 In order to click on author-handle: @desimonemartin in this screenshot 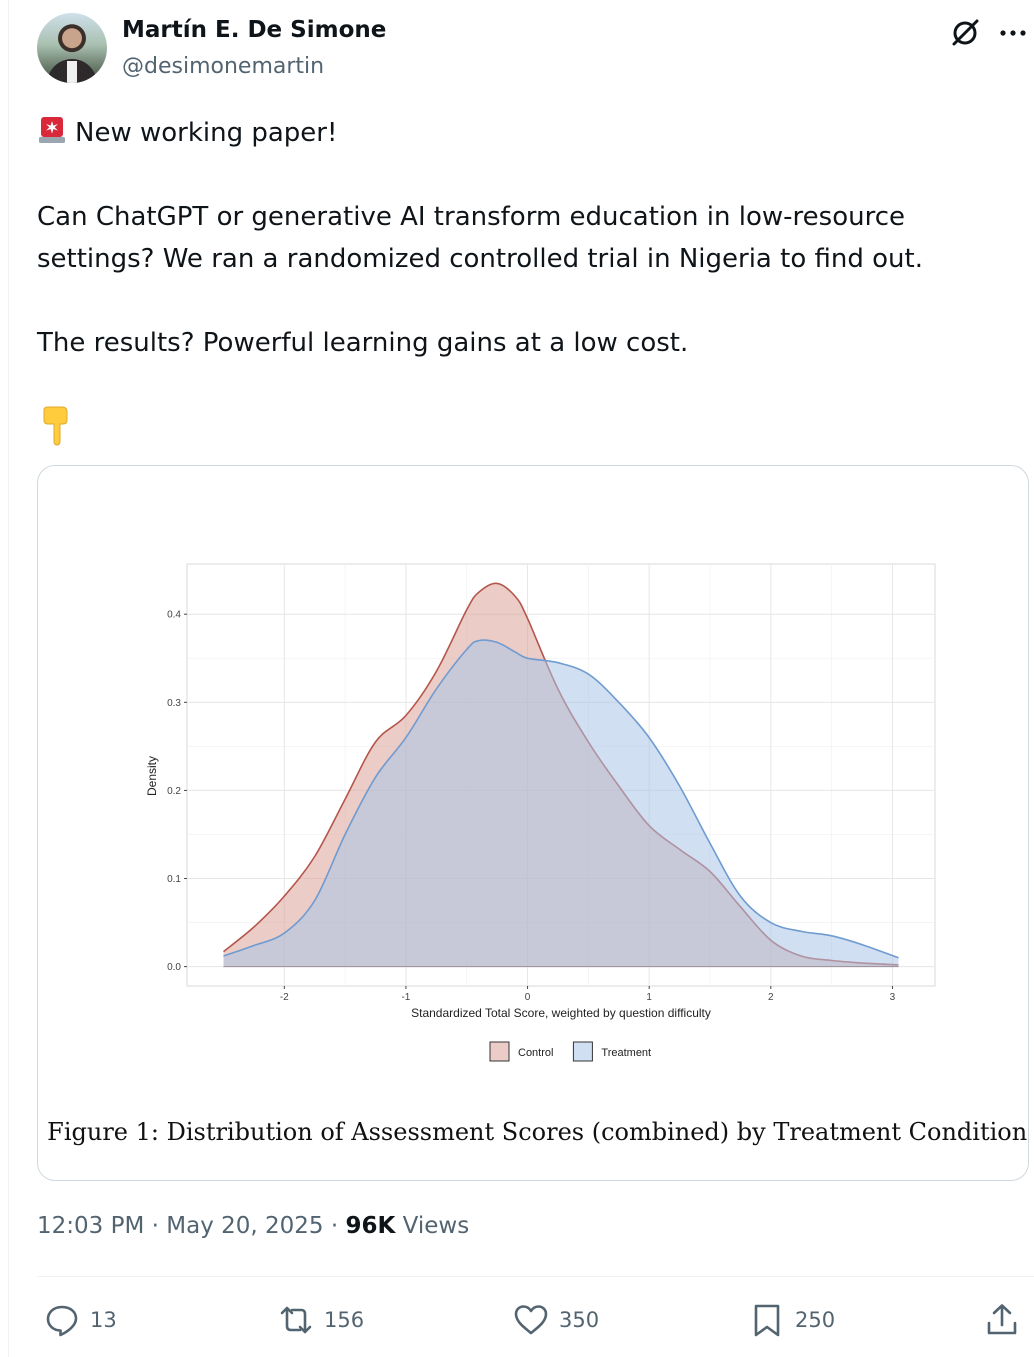, I will do `click(223, 66)`.